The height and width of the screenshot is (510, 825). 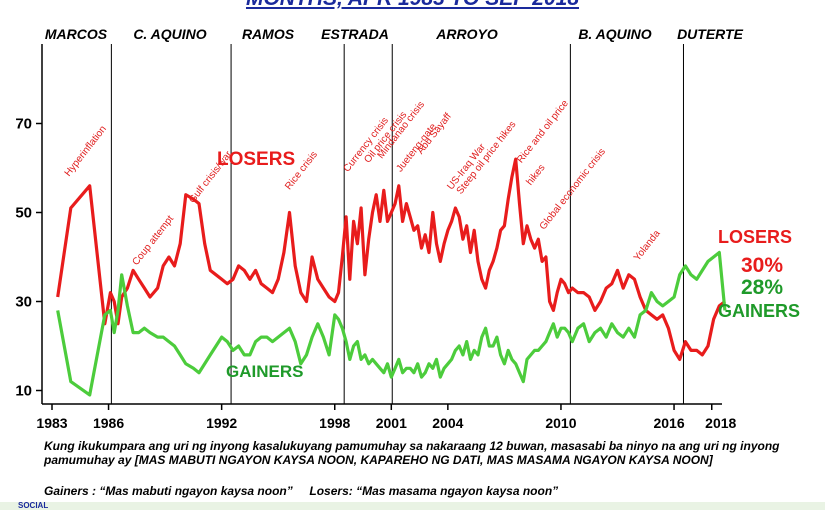 What do you see at coordinates (710, 34) in the screenshot?
I see `administration-label: DUTERTE` at bounding box center [710, 34].